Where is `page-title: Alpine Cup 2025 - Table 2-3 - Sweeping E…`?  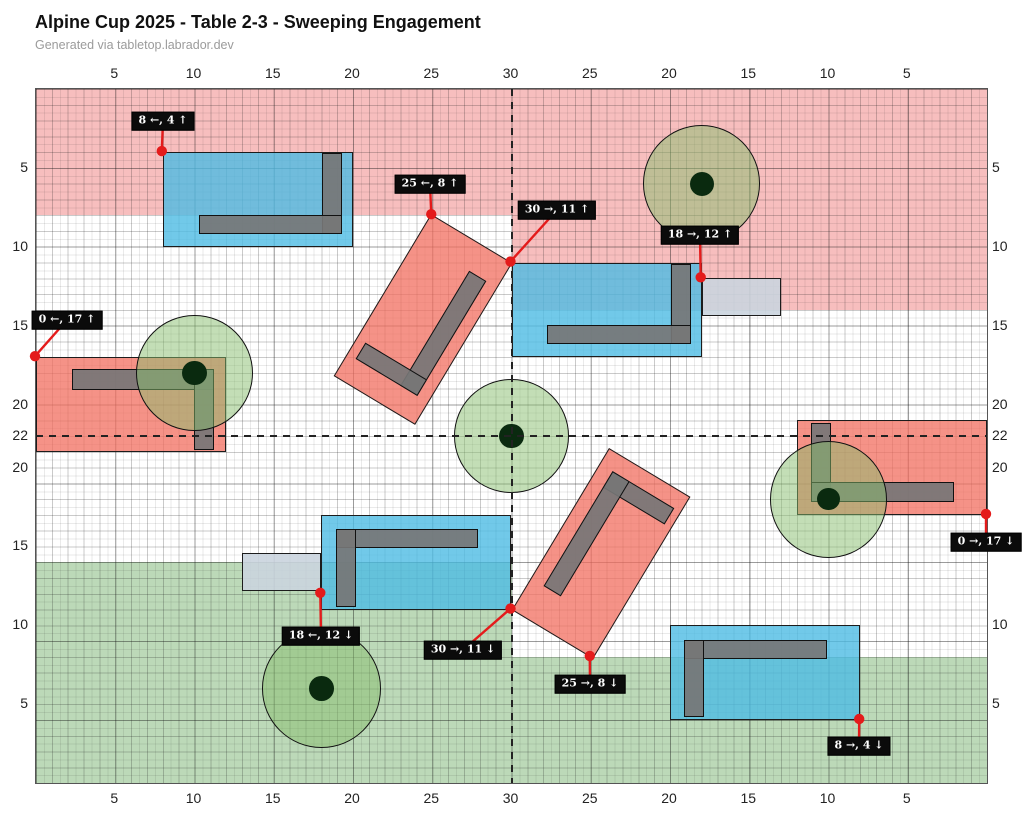
page-title: Alpine Cup 2025 - Table 2-3 - Sweeping E… is located at coordinates (258, 22).